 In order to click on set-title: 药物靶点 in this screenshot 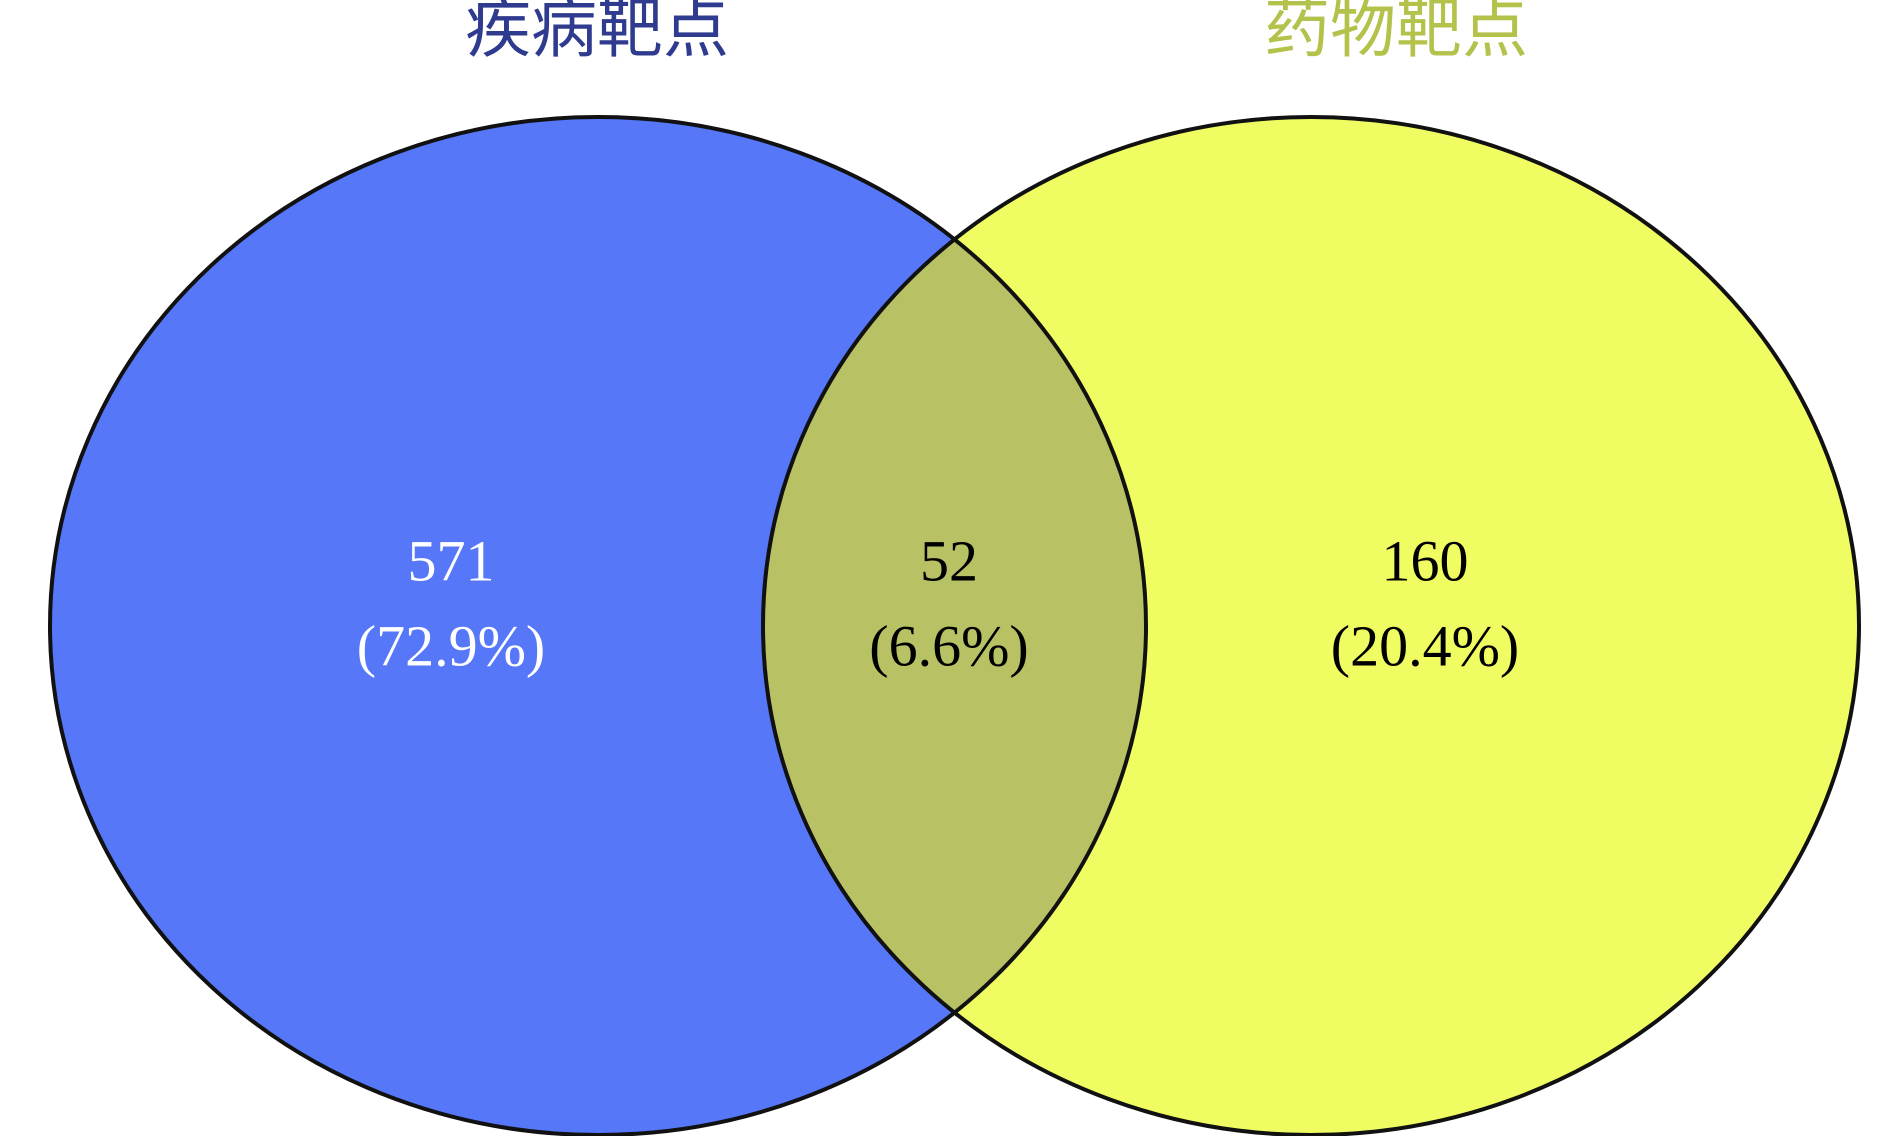, I will do `click(1396, 33)`.